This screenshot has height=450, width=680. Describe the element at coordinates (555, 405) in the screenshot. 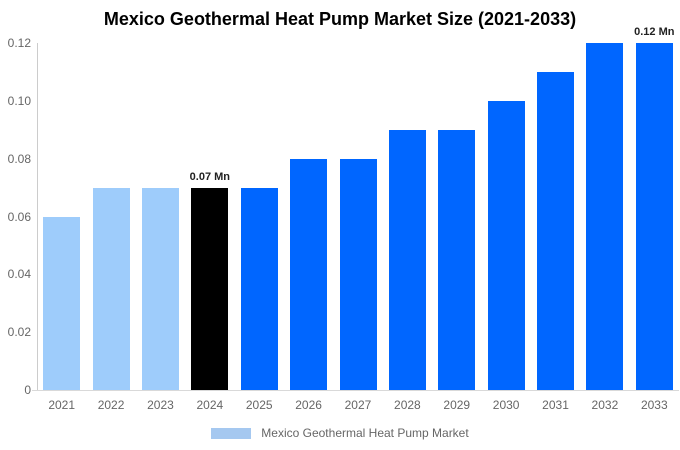

I see `x-tick-label-2031: 2031` at that location.